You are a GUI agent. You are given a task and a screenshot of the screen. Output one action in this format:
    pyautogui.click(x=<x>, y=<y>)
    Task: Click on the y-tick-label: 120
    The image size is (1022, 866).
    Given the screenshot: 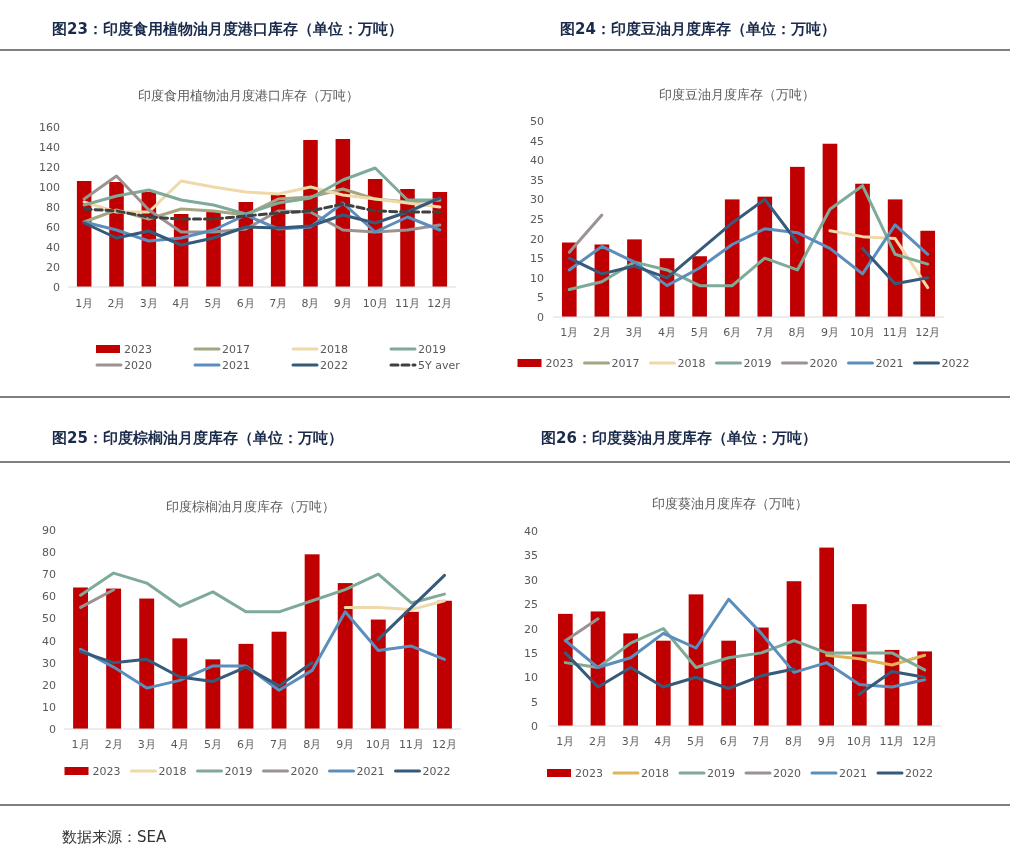 What is the action you would take?
    pyautogui.click(x=49, y=167)
    